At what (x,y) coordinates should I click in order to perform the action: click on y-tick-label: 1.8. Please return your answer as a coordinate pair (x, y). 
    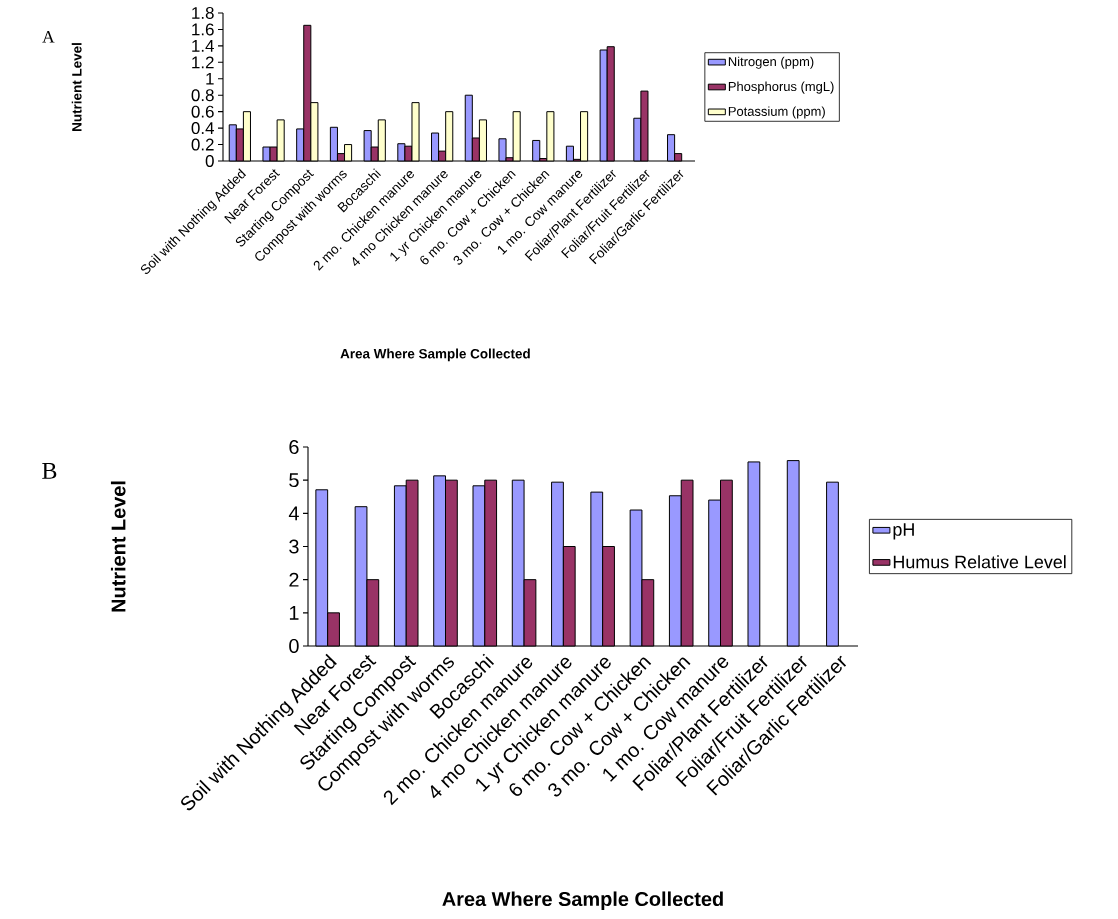
    Looking at the image, I should click on (203, 12).